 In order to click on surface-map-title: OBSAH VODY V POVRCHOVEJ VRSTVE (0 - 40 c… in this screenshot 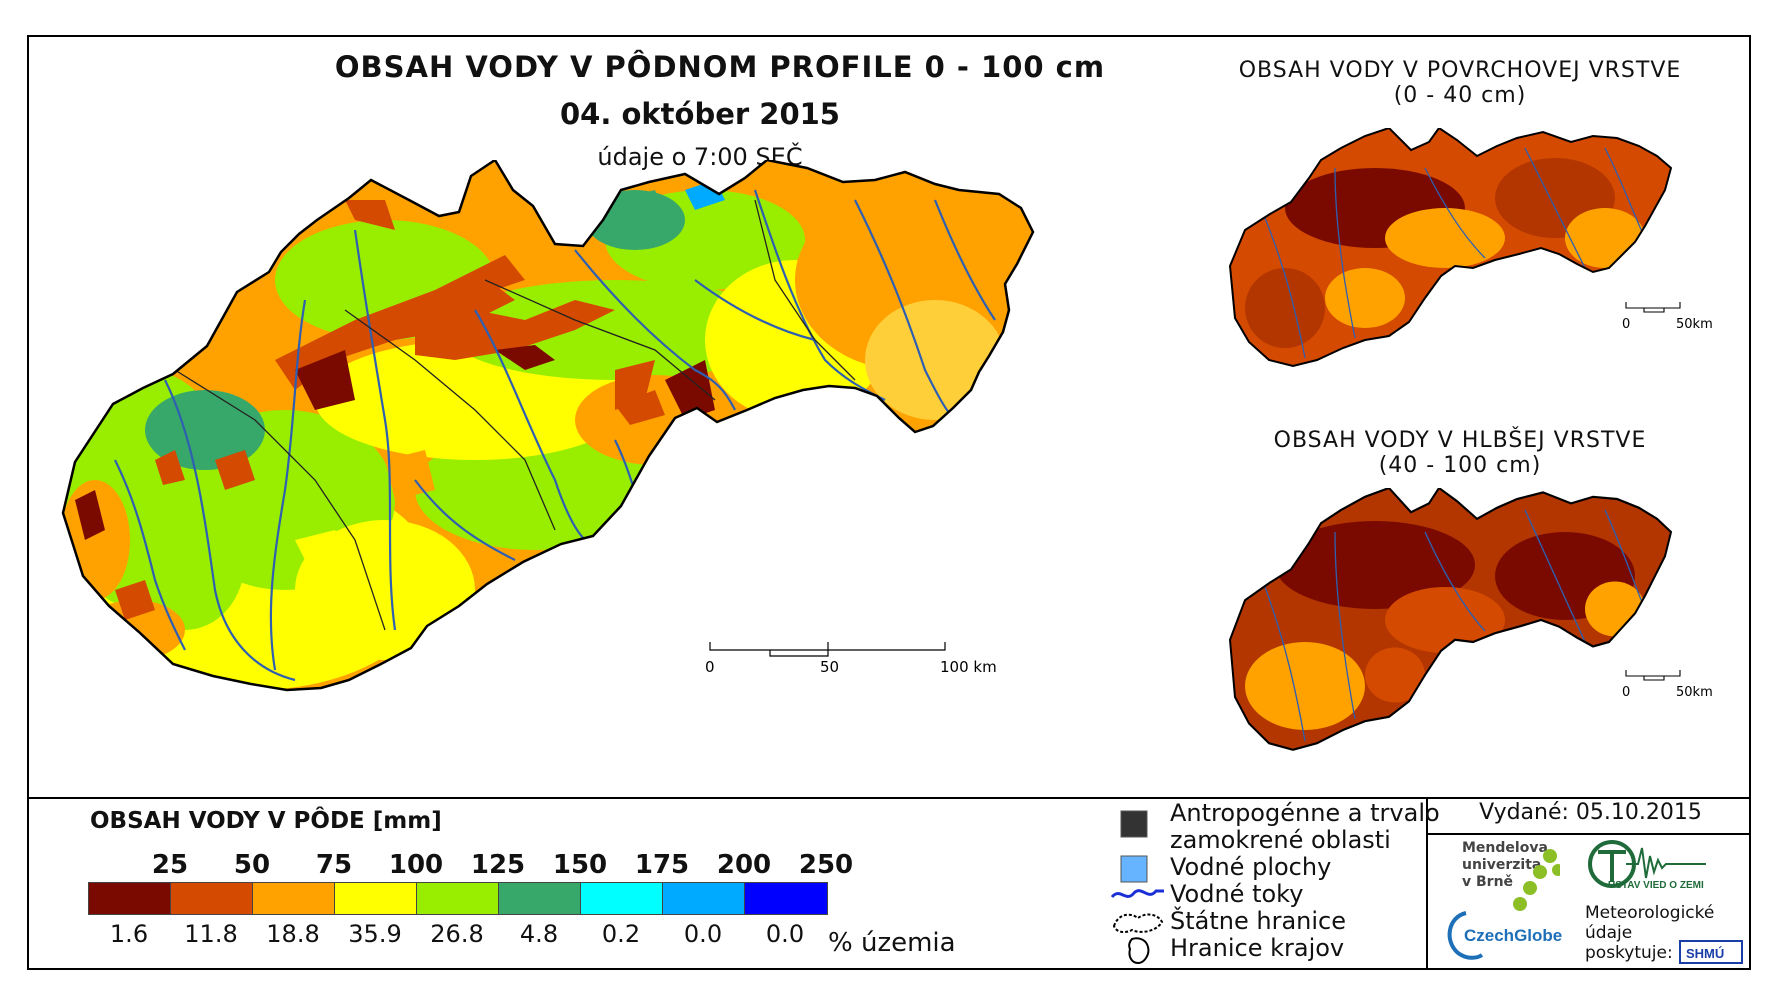, I will do `click(1460, 83)`.